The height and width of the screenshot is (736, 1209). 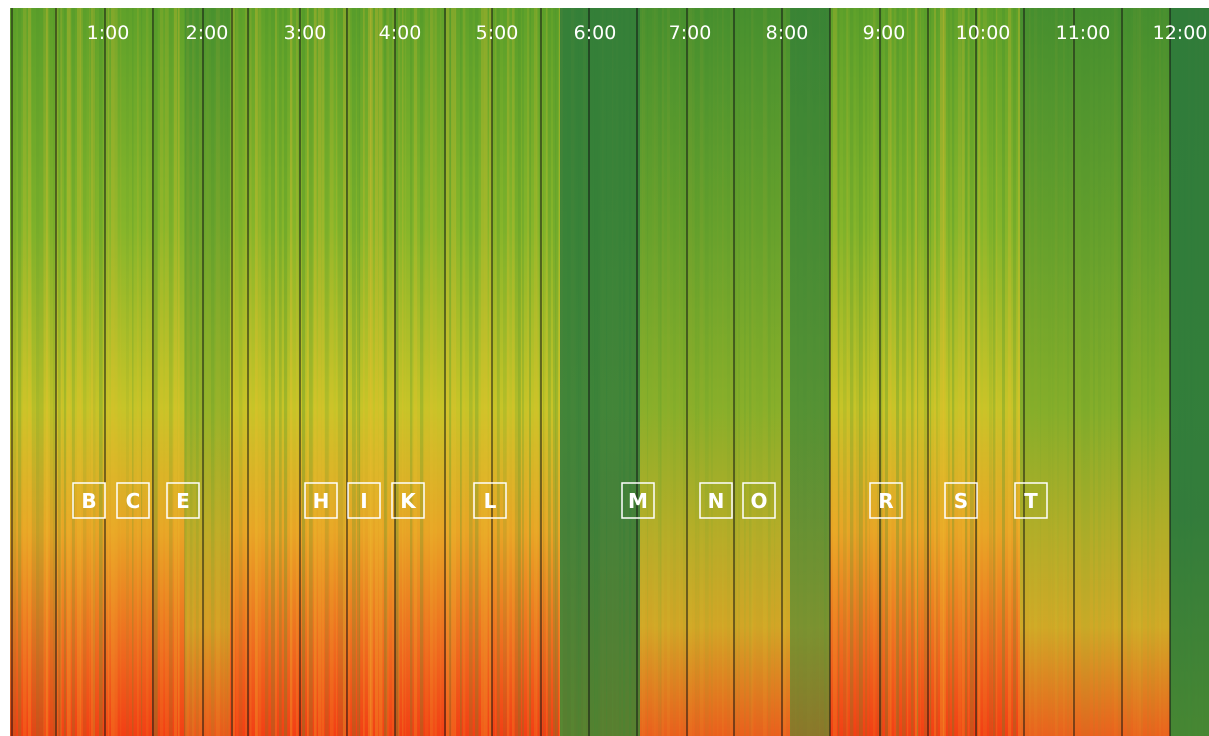 What do you see at coordinates (1095, 372) in the screenshot?
I see `quiet-zone` at bounding box center [1095, 372].